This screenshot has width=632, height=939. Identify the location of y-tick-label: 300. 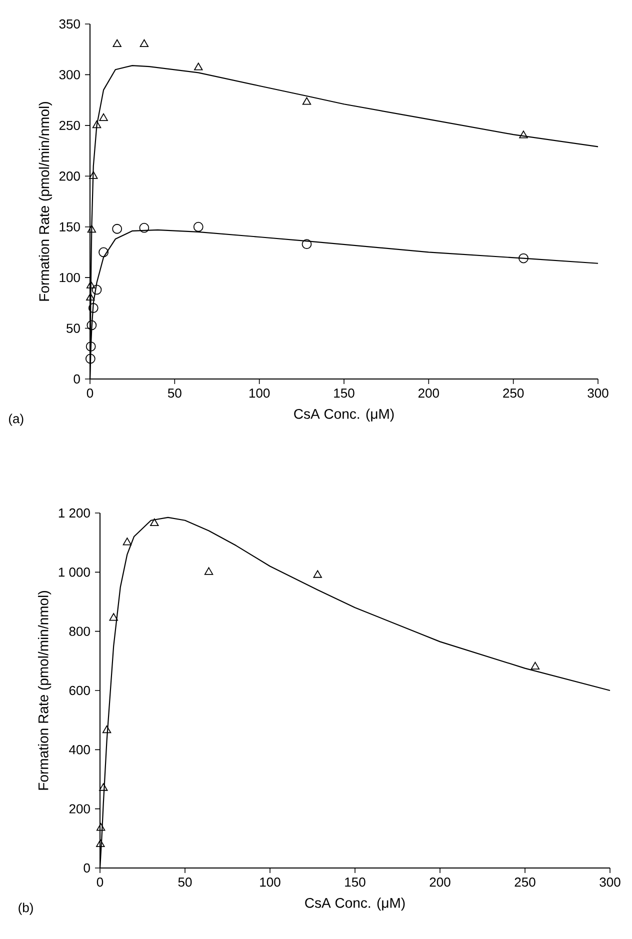
(69, 75).